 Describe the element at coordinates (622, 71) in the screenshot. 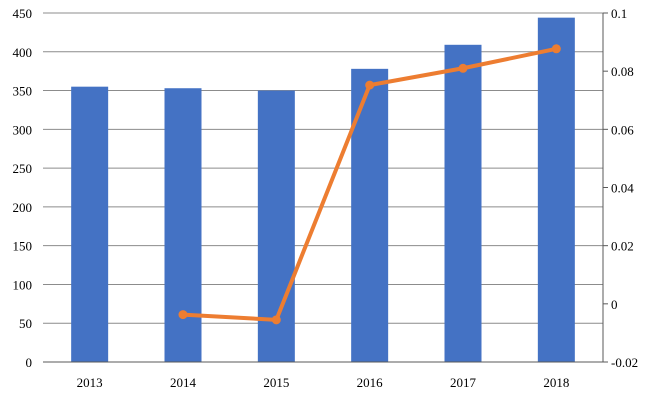

I see `right-tick-label: 0.08` at that location.